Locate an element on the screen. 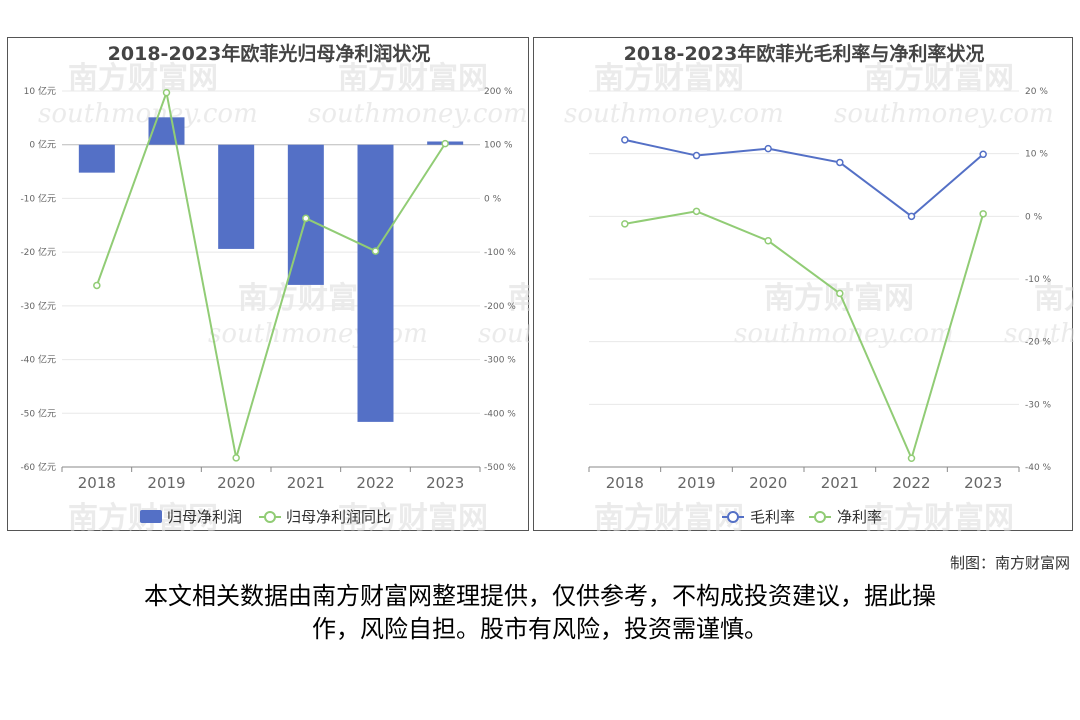  net-margin-point-2019 is located at coordinates (696, 211).